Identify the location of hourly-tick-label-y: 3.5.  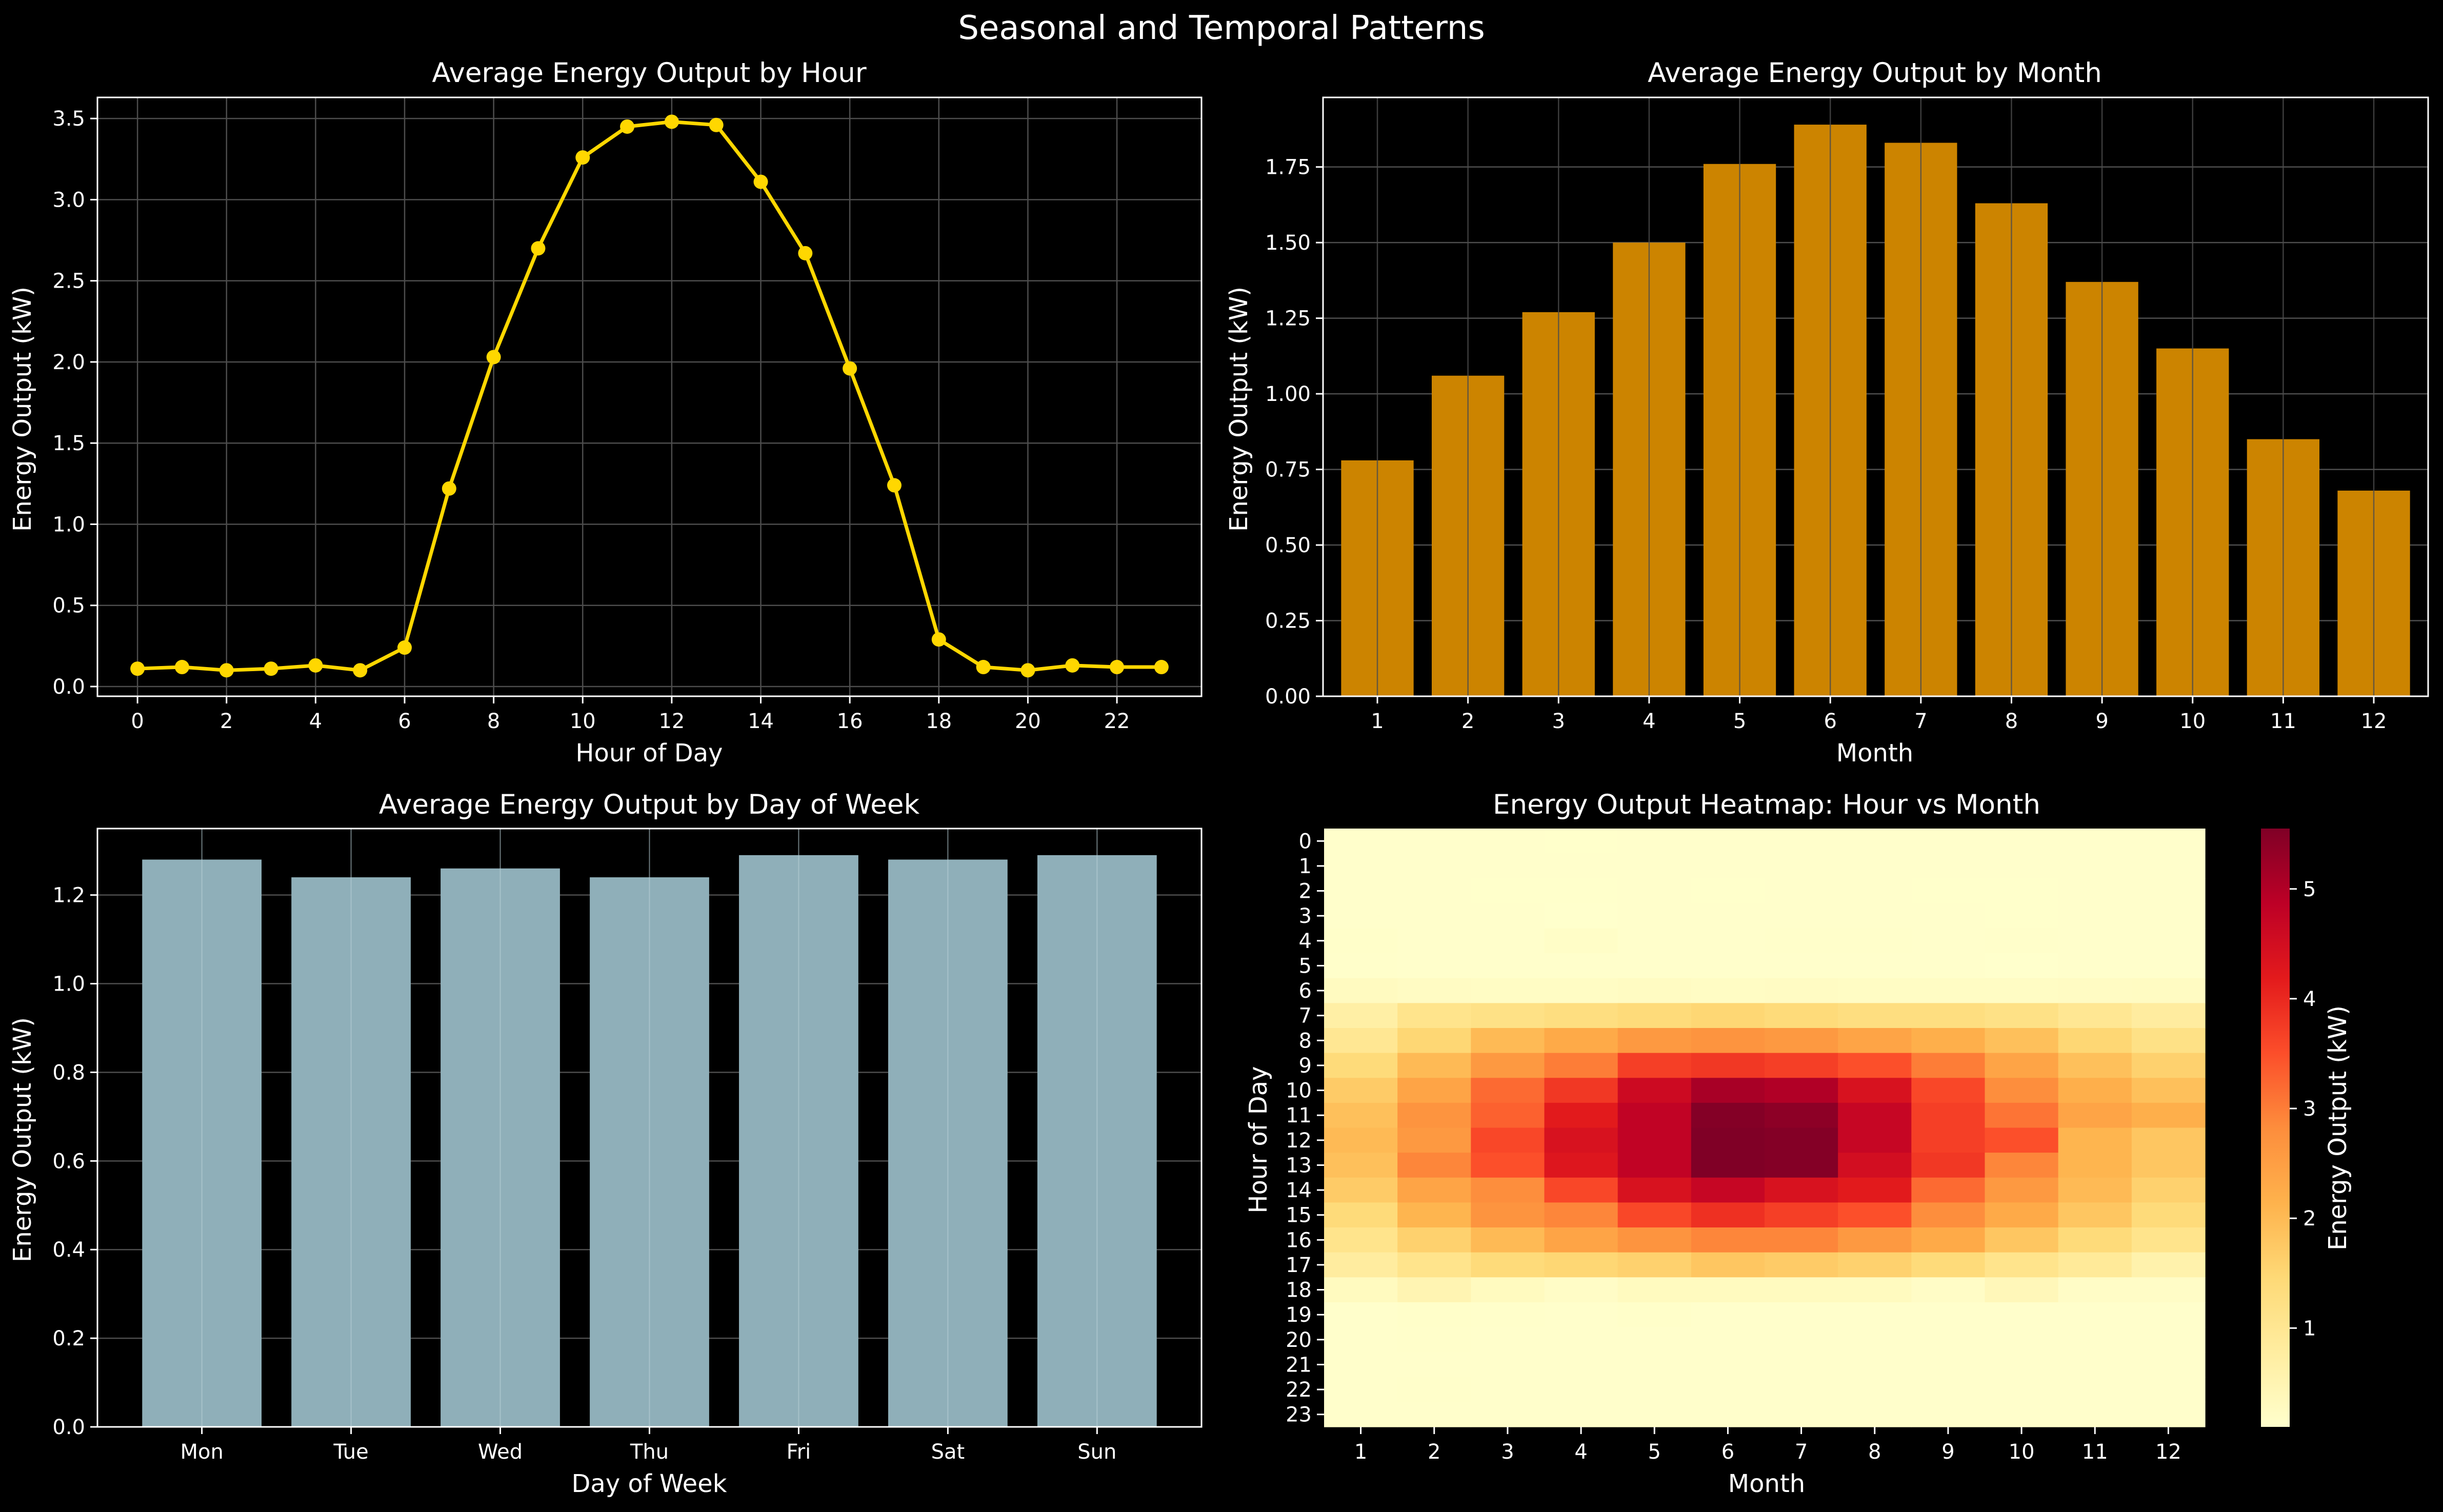
(69, 119).